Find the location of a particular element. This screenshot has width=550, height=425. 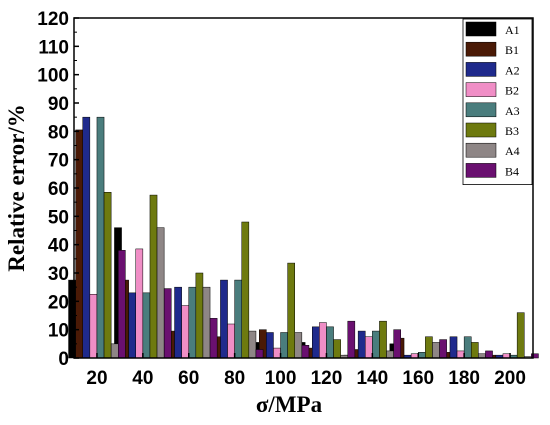

legend-label-b3: B3 is located at coordinates (512, 131).